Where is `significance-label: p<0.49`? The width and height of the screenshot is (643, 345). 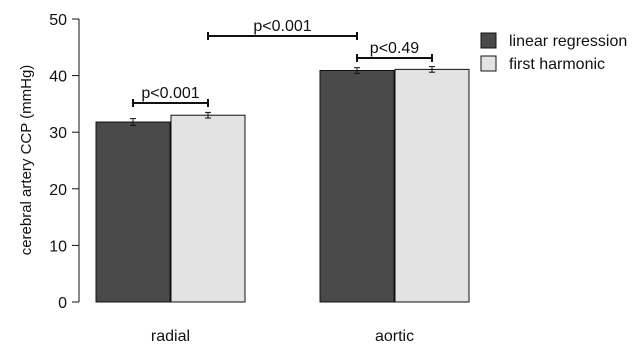 significance-label: p<0.49 is located at coordinates (394, 48).